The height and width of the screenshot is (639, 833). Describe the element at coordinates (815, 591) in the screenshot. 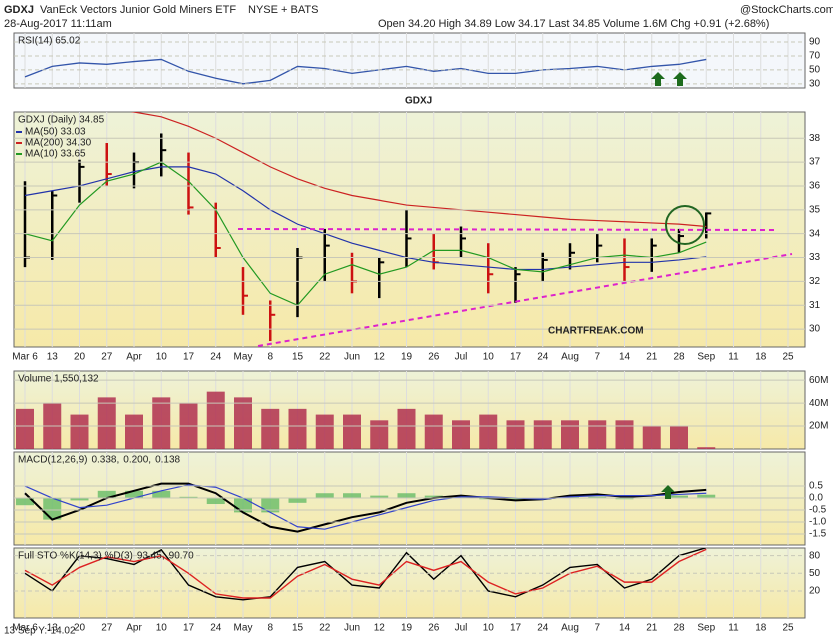

I see `y-tick-label: 20` at that location.